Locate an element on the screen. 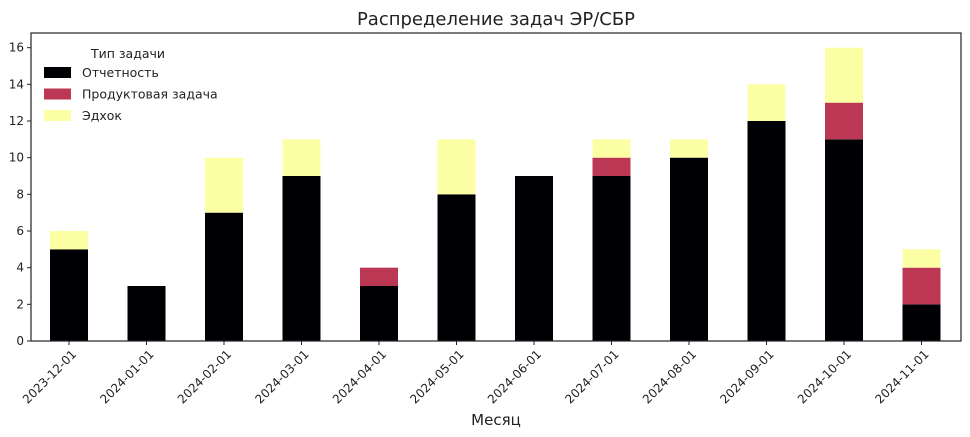  x-tick-label: 2024-11-01 is located at coordinates (901, 376).